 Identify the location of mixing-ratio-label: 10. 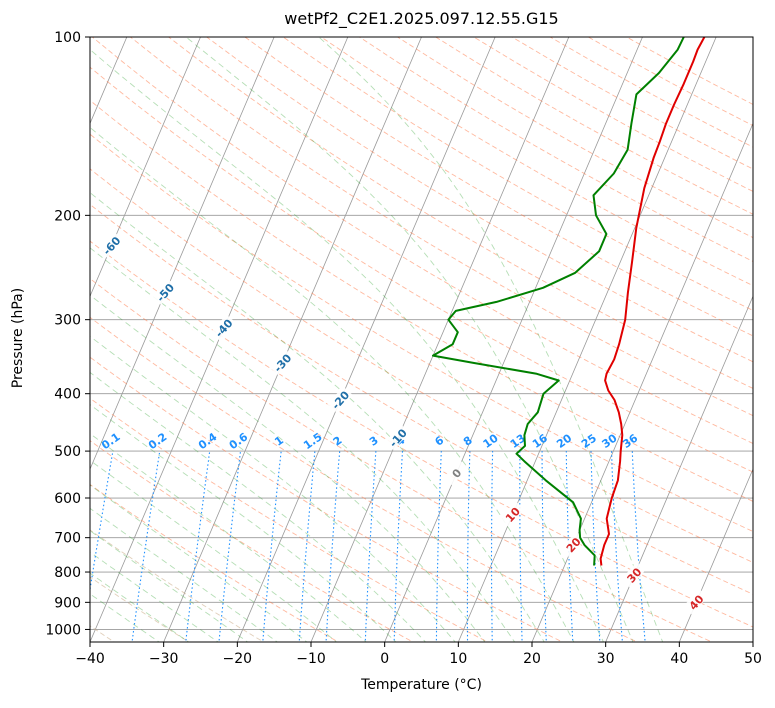
(491, 441).